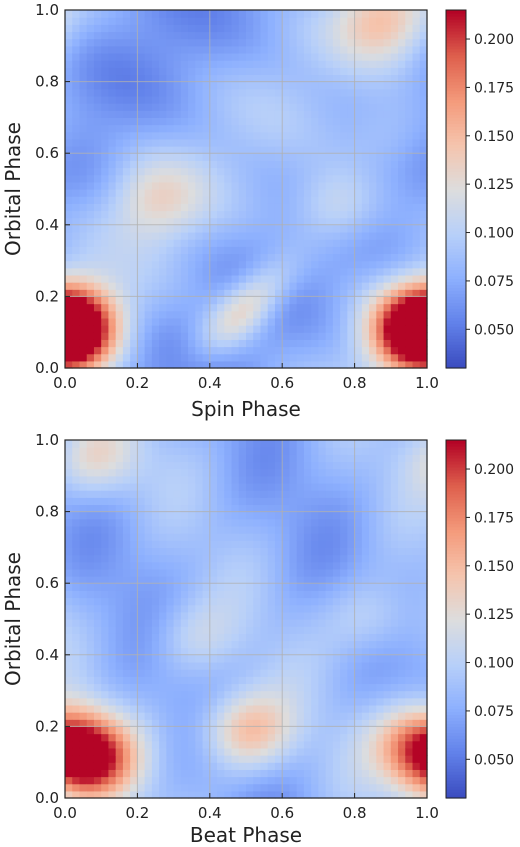 The image size is (520, 847). Describe the element at coordinates (494, 40) in the screenshot. I see `colorbar-tick-label: 0.200` at that location.